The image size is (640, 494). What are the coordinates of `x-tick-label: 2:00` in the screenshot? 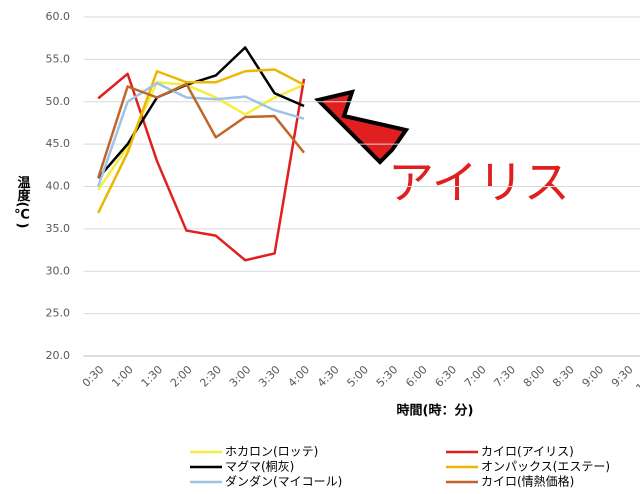 It's located at (181, 376).